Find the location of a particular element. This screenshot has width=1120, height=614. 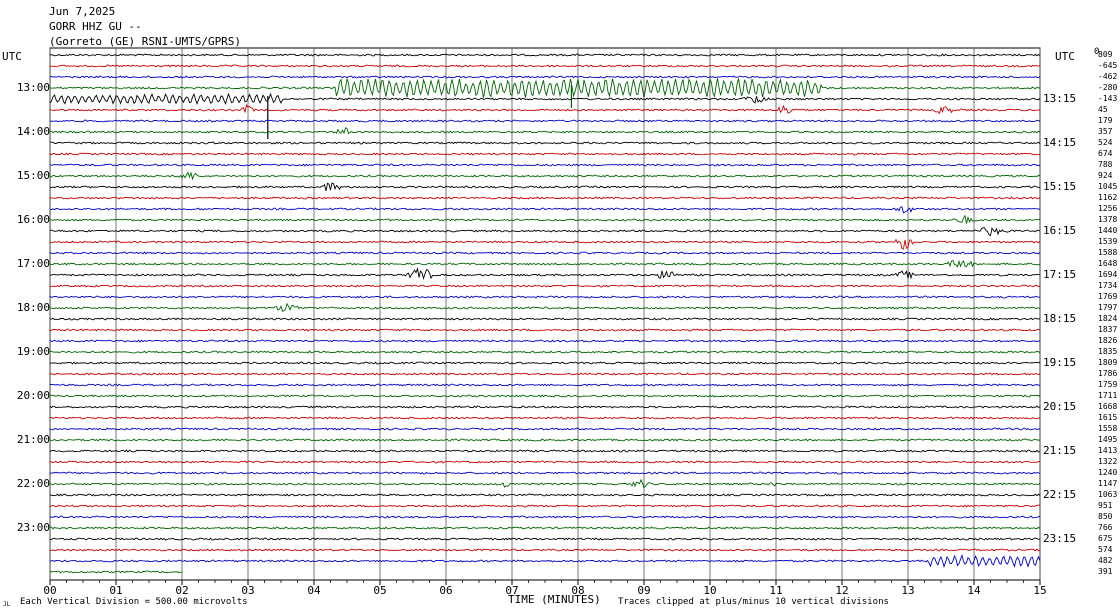

x-axis-label: TIME (MINUTES) is located at coordinates (554, 599).